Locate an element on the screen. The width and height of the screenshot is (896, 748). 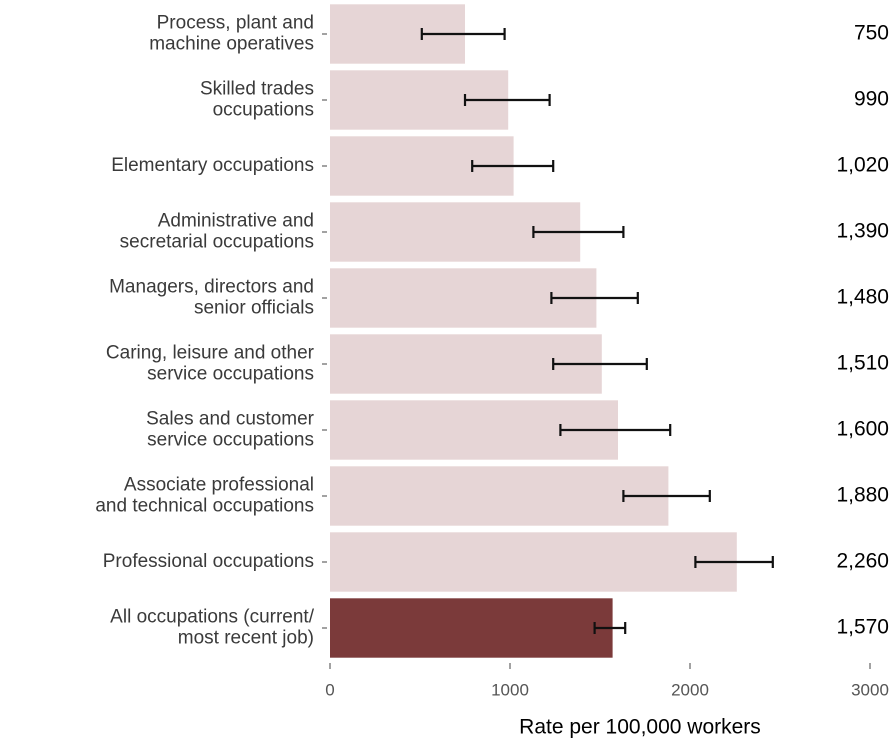
x-tick-label: 2000 is located at coordinates (690, 689).